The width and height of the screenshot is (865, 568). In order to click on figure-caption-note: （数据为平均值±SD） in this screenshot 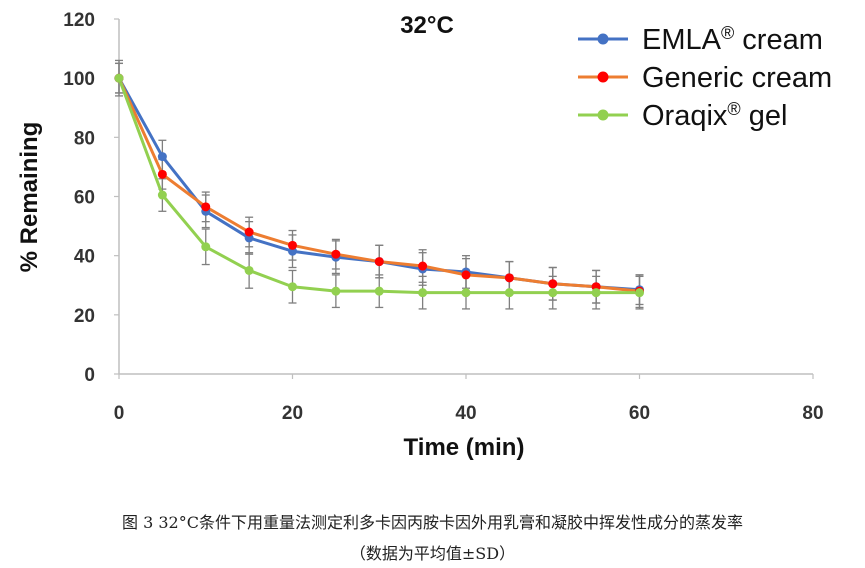, I will do `click(432, 553)`.